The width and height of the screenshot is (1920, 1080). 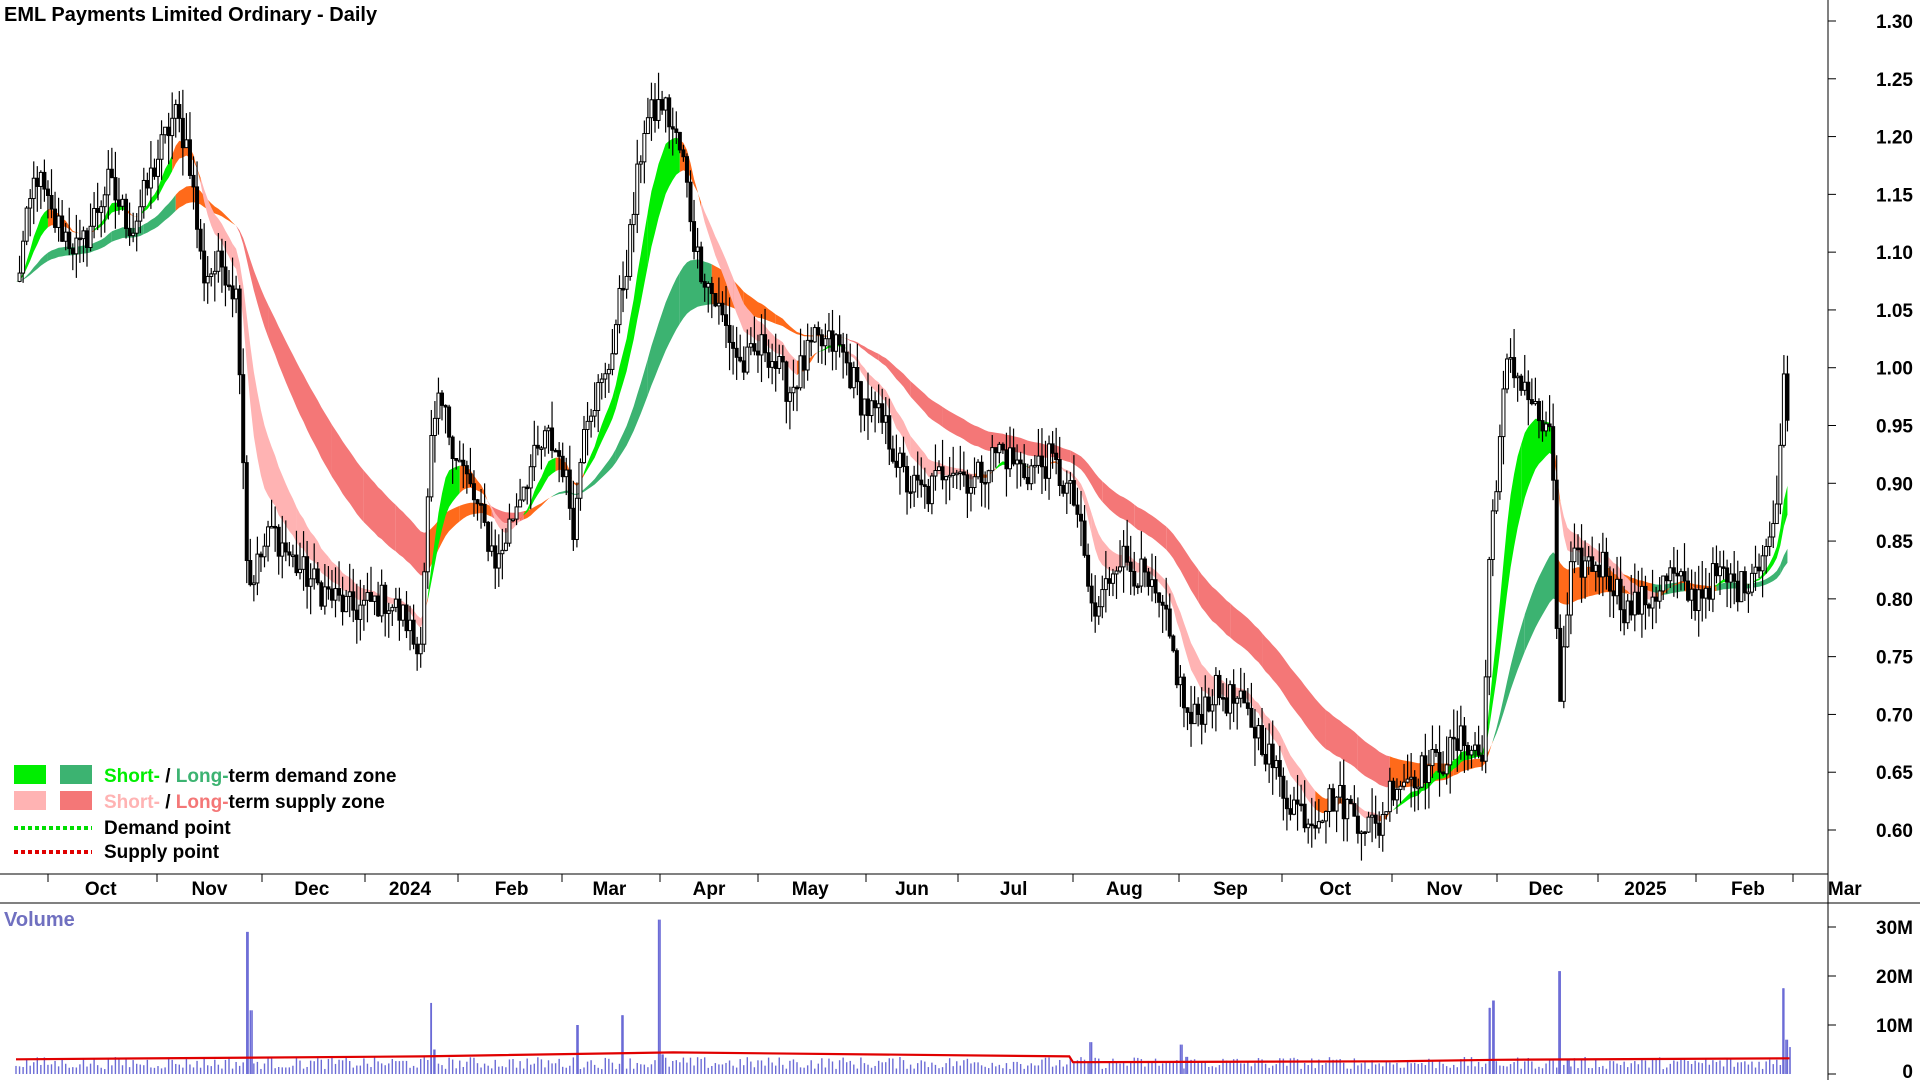 What do you see at coordinates (709, 889) in the screenshot?
I see `x-tick-label: Apr` at bounding box center [709, 889].